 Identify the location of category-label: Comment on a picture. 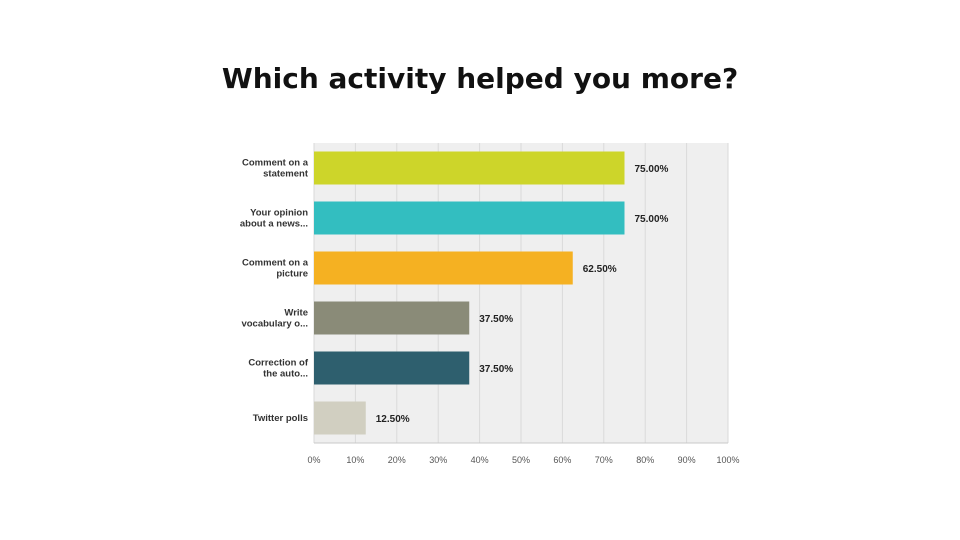
(275, 269).